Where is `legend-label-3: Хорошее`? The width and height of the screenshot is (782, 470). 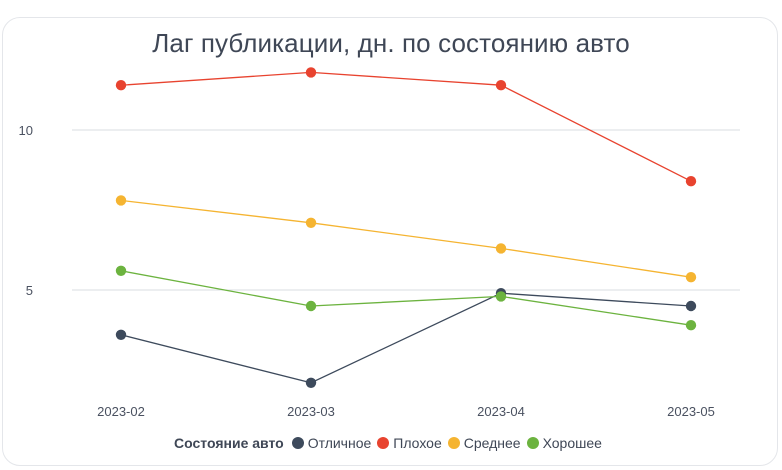 legend-label-3: Хорошее is located at coordinates (572, 443).